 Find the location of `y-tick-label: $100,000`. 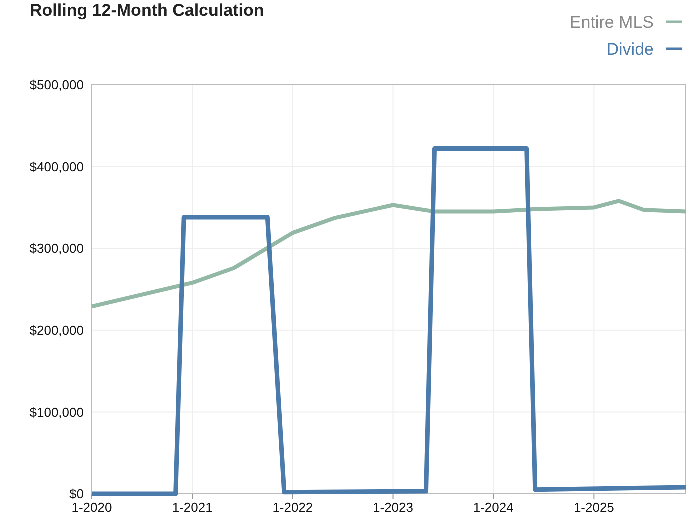

y-tick-label: $100,000 is located at coordinates (57, 412).